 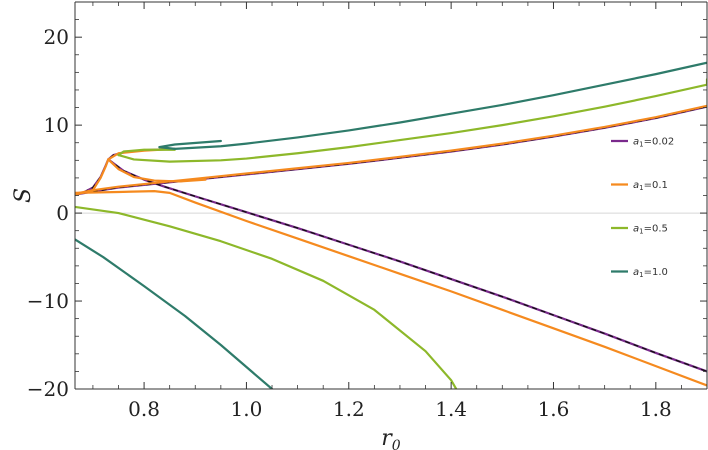 I want to click on y-tick-label: 10, so click(x=56, y=125).